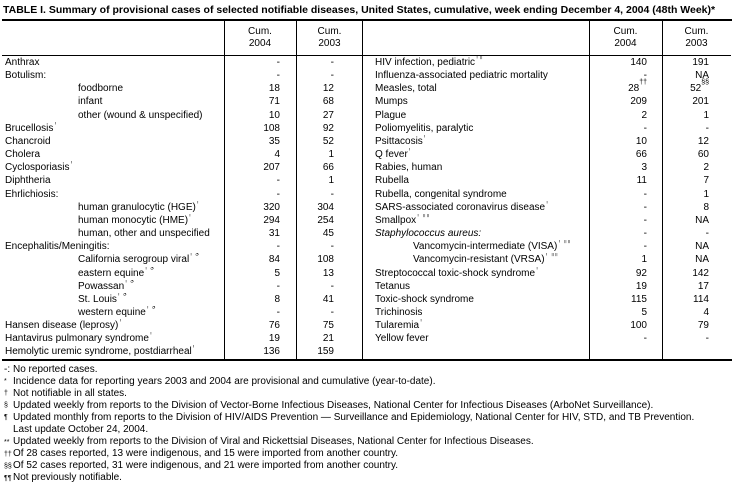 The width and height of the screenshot is (734, 485). What do you see at coordinates (367, 478) in the screenshot?
I see `footnote: ¶¶ Not previously notifiable.` at bounding box center [367, 478].